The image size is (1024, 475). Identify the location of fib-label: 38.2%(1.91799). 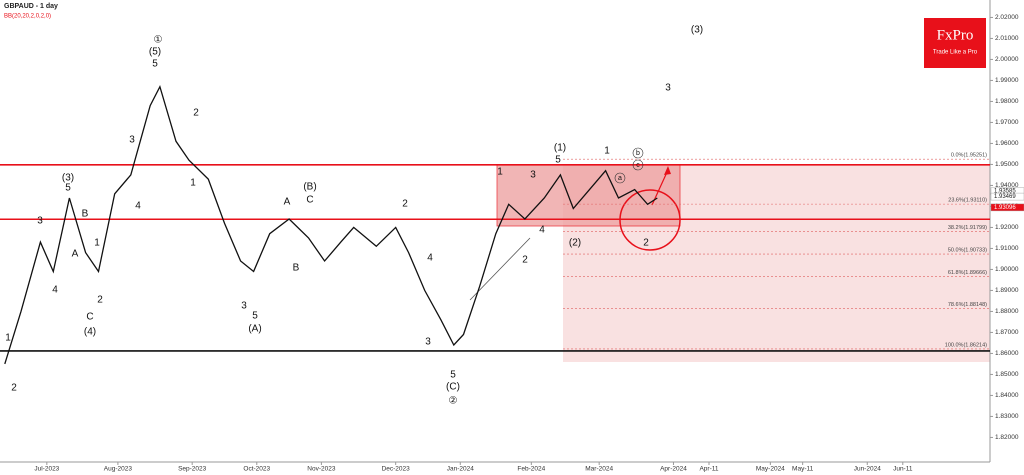
(967, 228).